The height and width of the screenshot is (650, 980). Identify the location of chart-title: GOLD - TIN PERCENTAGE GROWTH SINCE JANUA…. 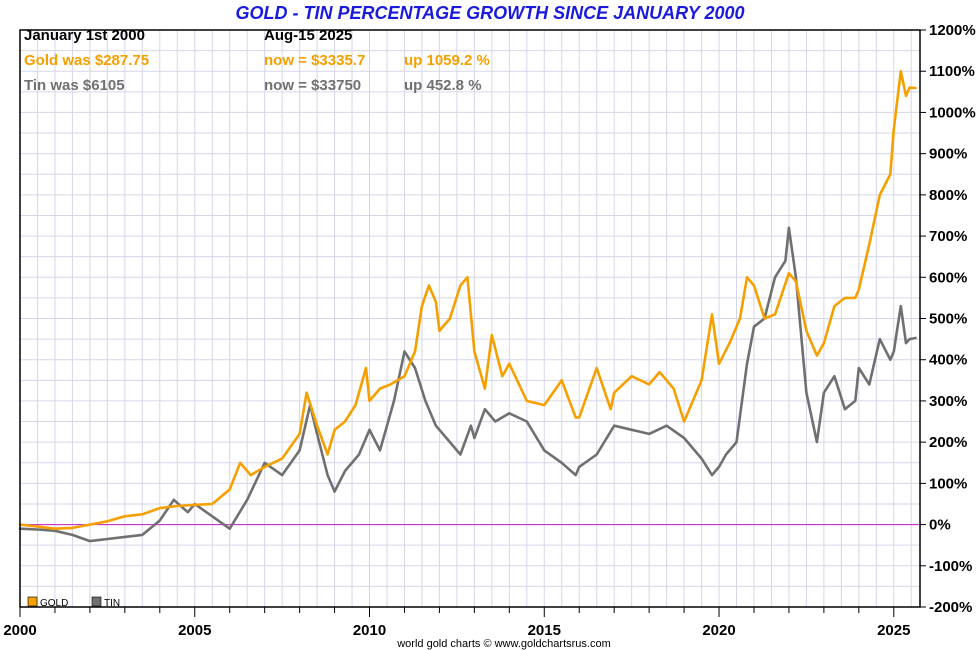
(489, 13).